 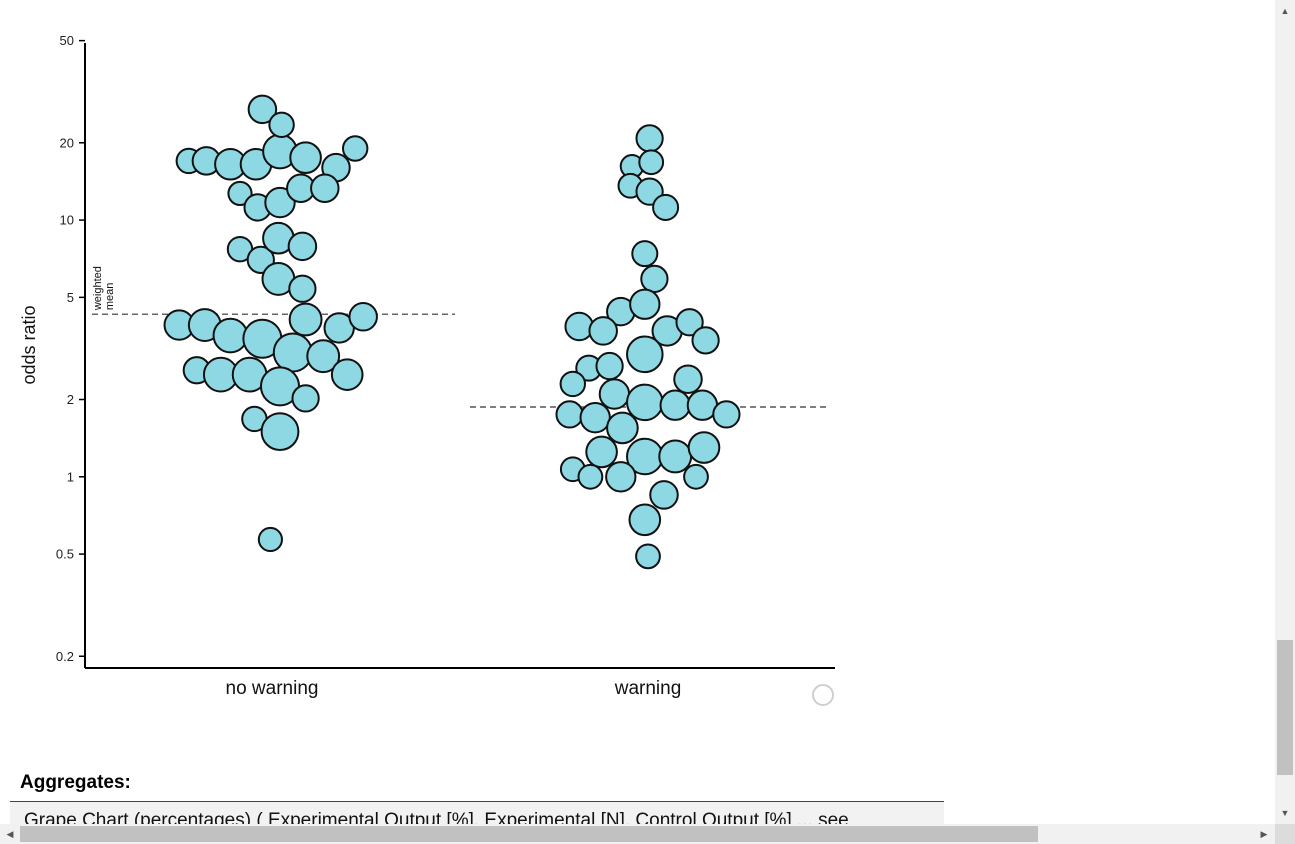 What do you see at coordinates (10, 834) in the screenshot?
I see `scroll-left-arrow-icon: ◀` at bounding box center [10, 834].